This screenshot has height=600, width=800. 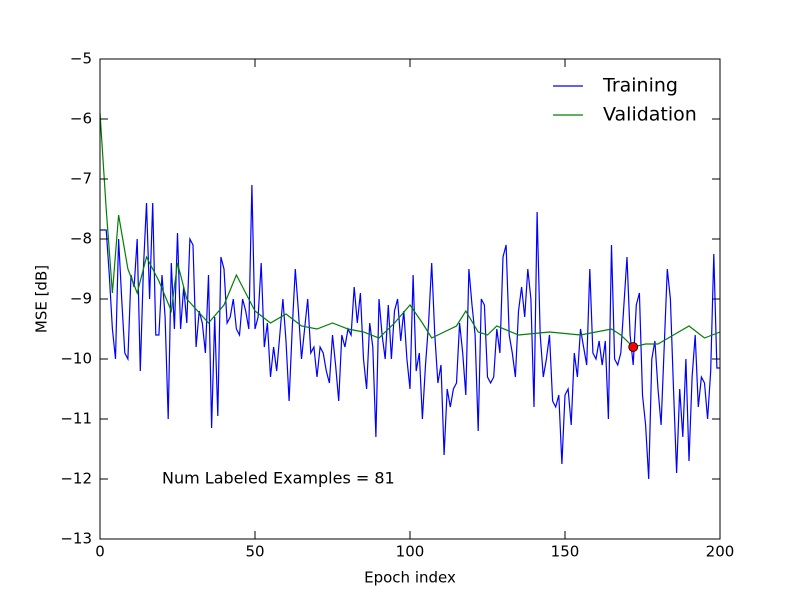 What do you see at coordinates (81, 119) in the screenshot?
I see `y-tick-label: −6` at bounding box center [81, 119].